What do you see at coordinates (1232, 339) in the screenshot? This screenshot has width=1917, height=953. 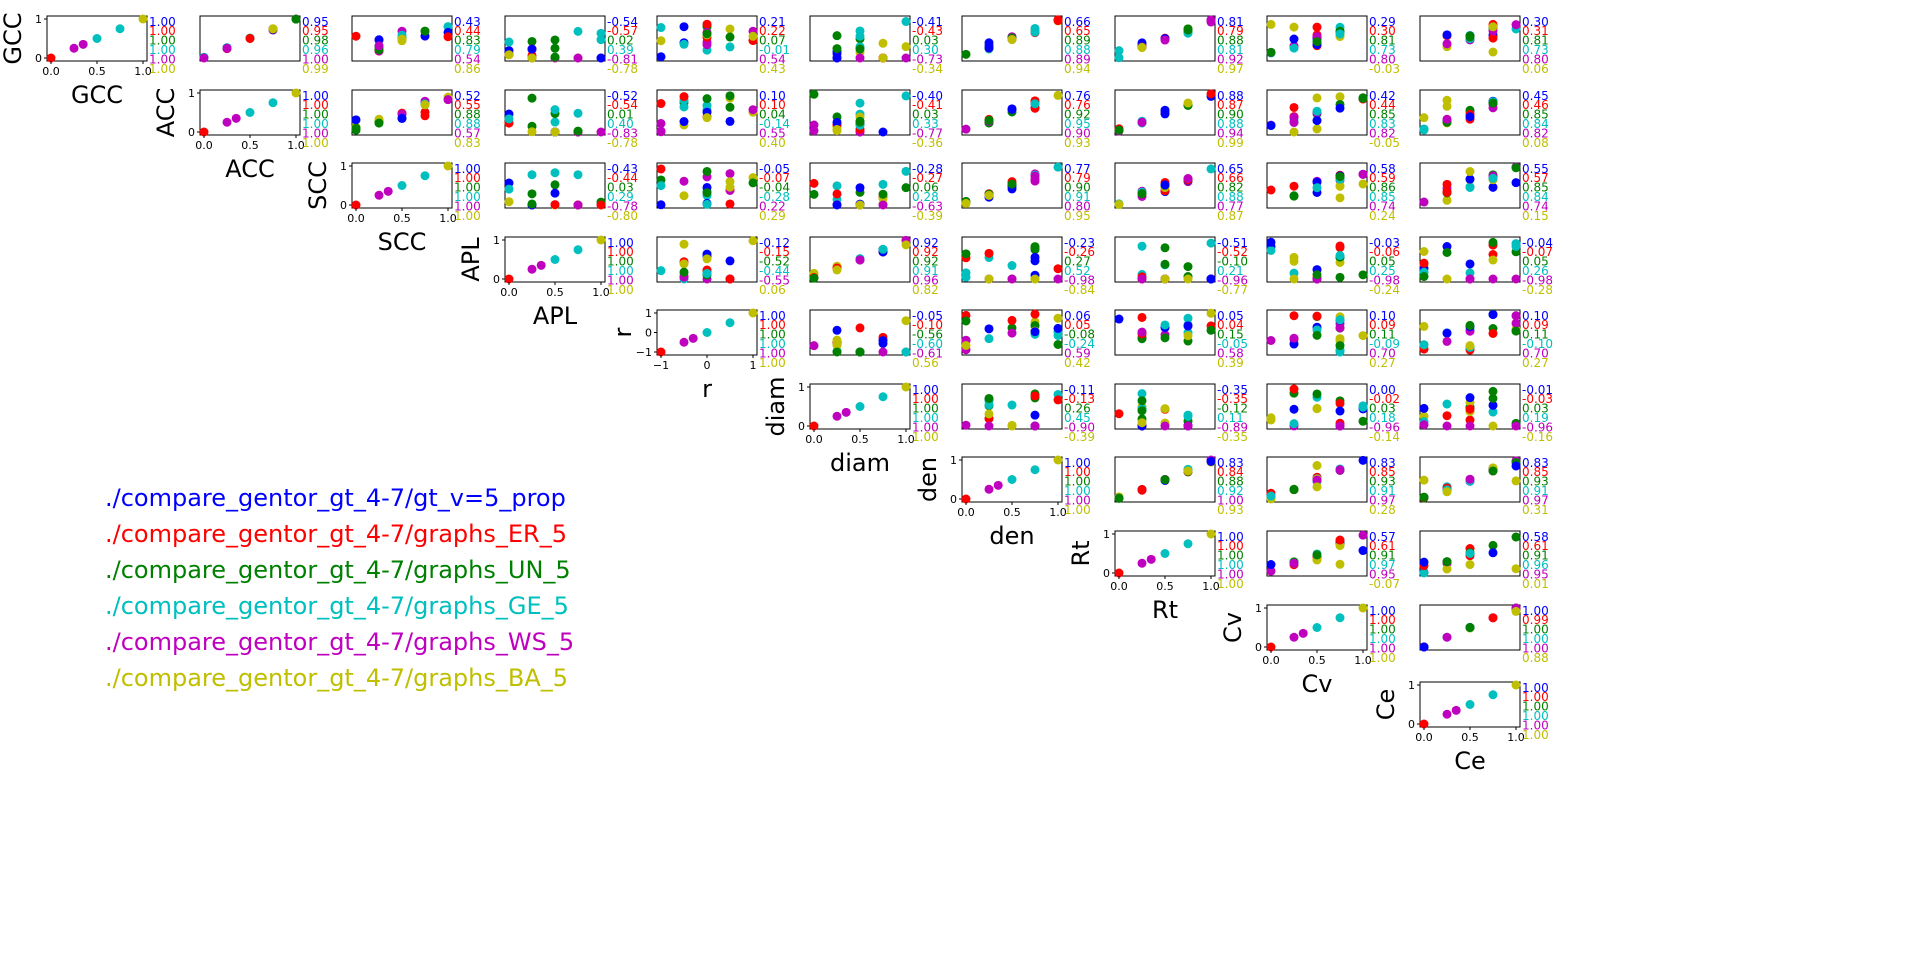 I see `correlation-labels: 0.050.040.15-0.050.580.39` at bounding box center [1232, 339].